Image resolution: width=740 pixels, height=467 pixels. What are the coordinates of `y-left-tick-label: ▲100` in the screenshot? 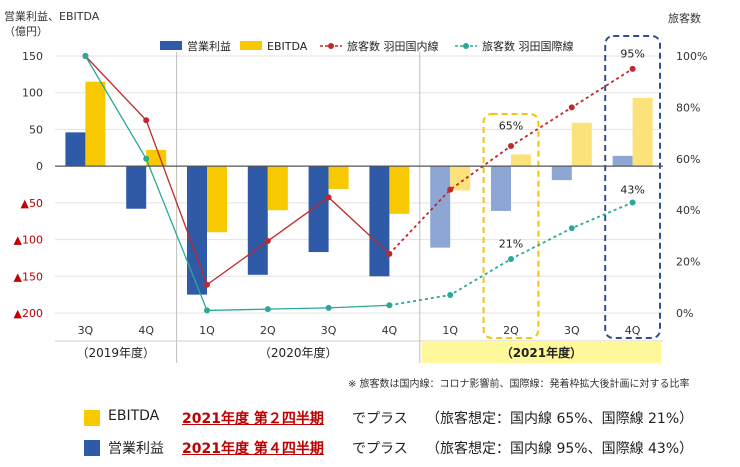 It's located at (28, 240).